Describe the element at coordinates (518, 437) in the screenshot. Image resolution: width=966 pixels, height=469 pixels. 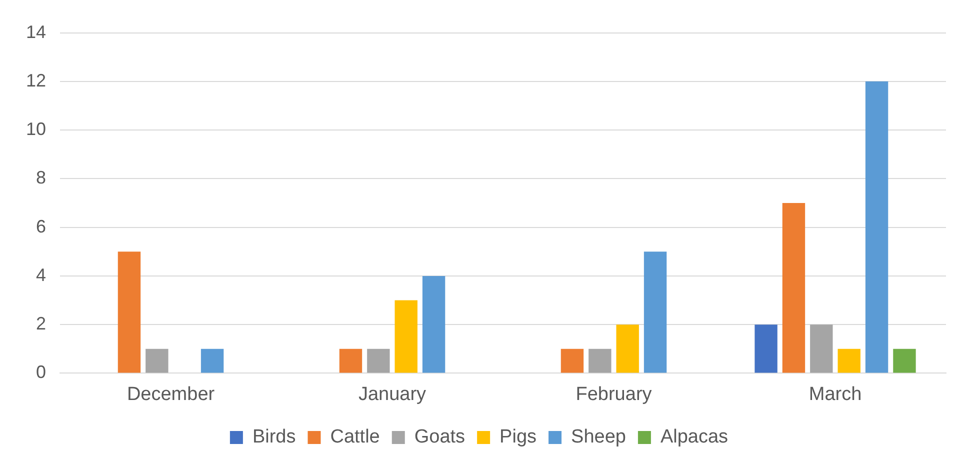
I see `legend-label: Pigs` at that location.